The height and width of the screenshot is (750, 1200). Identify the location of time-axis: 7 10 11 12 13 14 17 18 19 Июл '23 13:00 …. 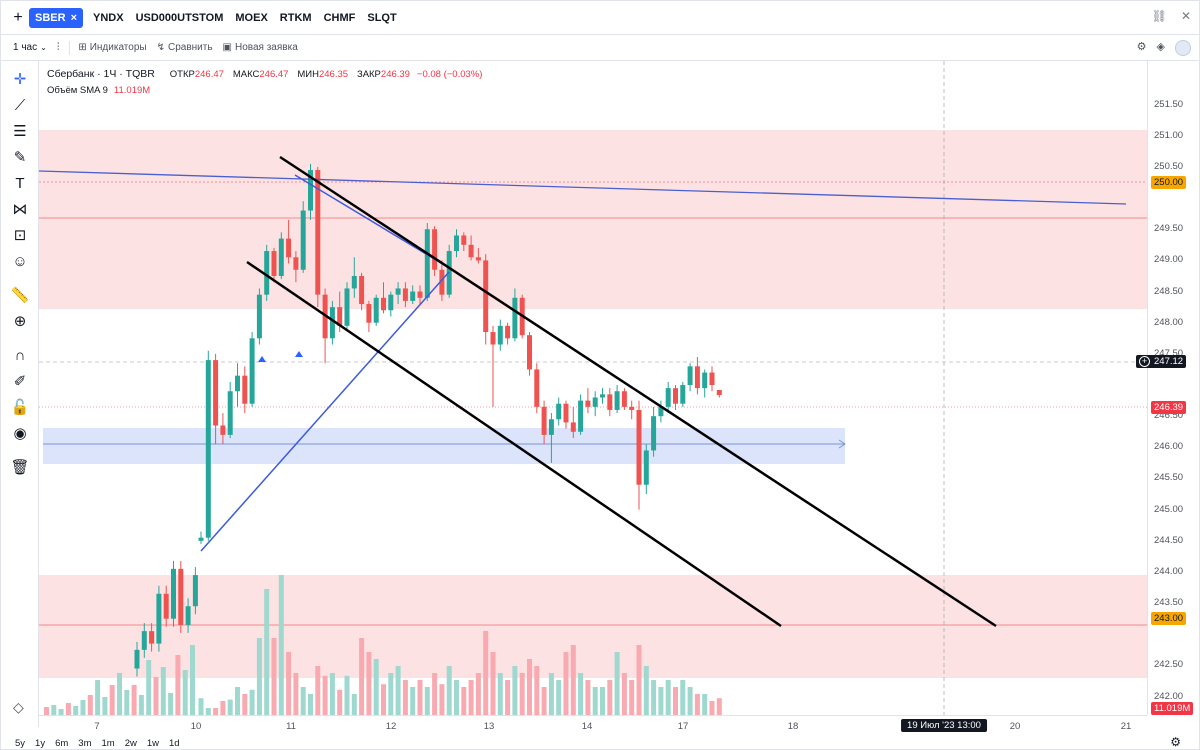
(593, 725).